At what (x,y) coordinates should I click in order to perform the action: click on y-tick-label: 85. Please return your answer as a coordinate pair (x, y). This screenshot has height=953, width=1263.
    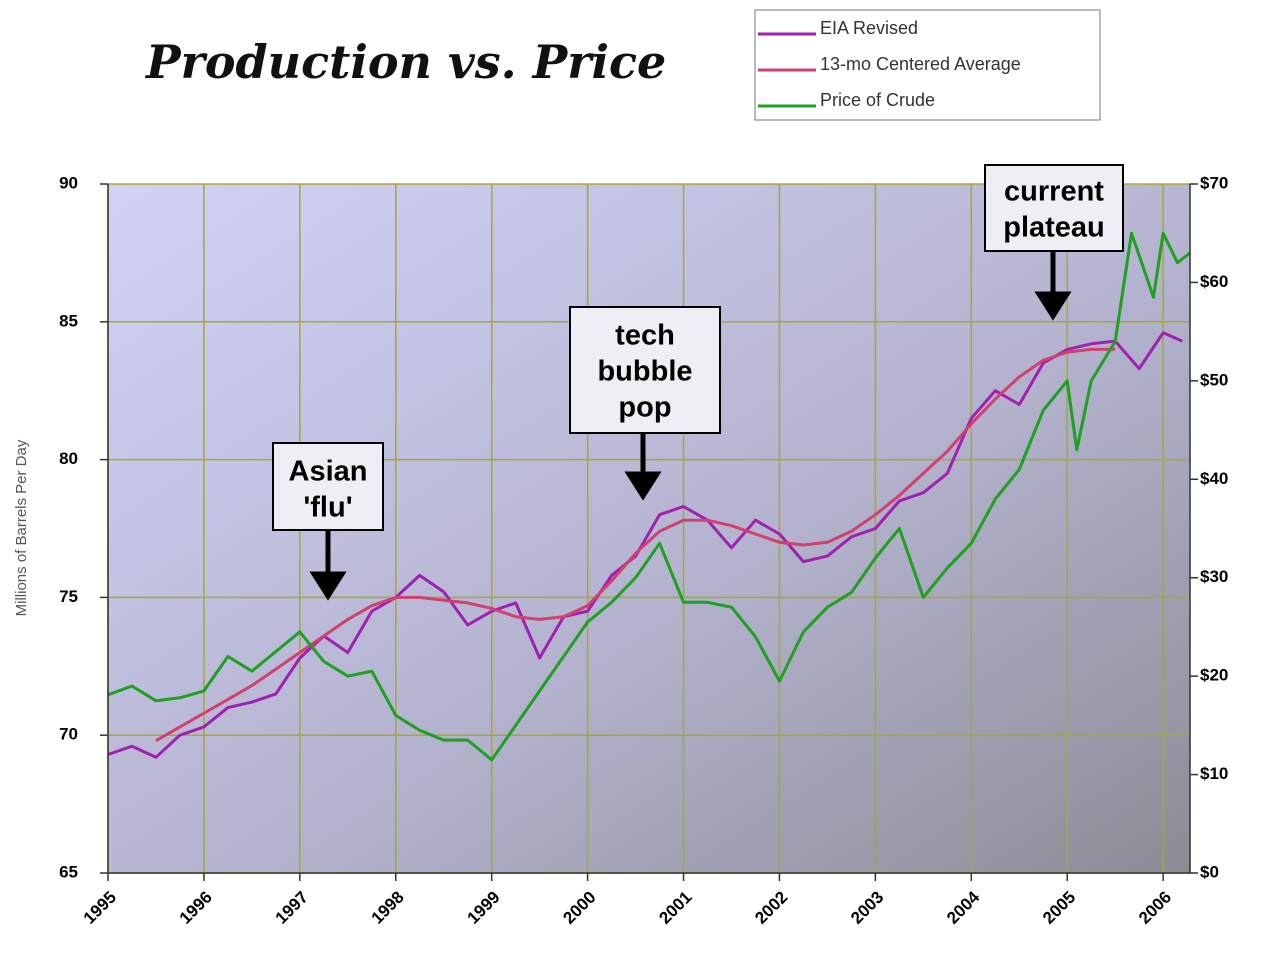
    Looking at the image, I should click on (68, 320).